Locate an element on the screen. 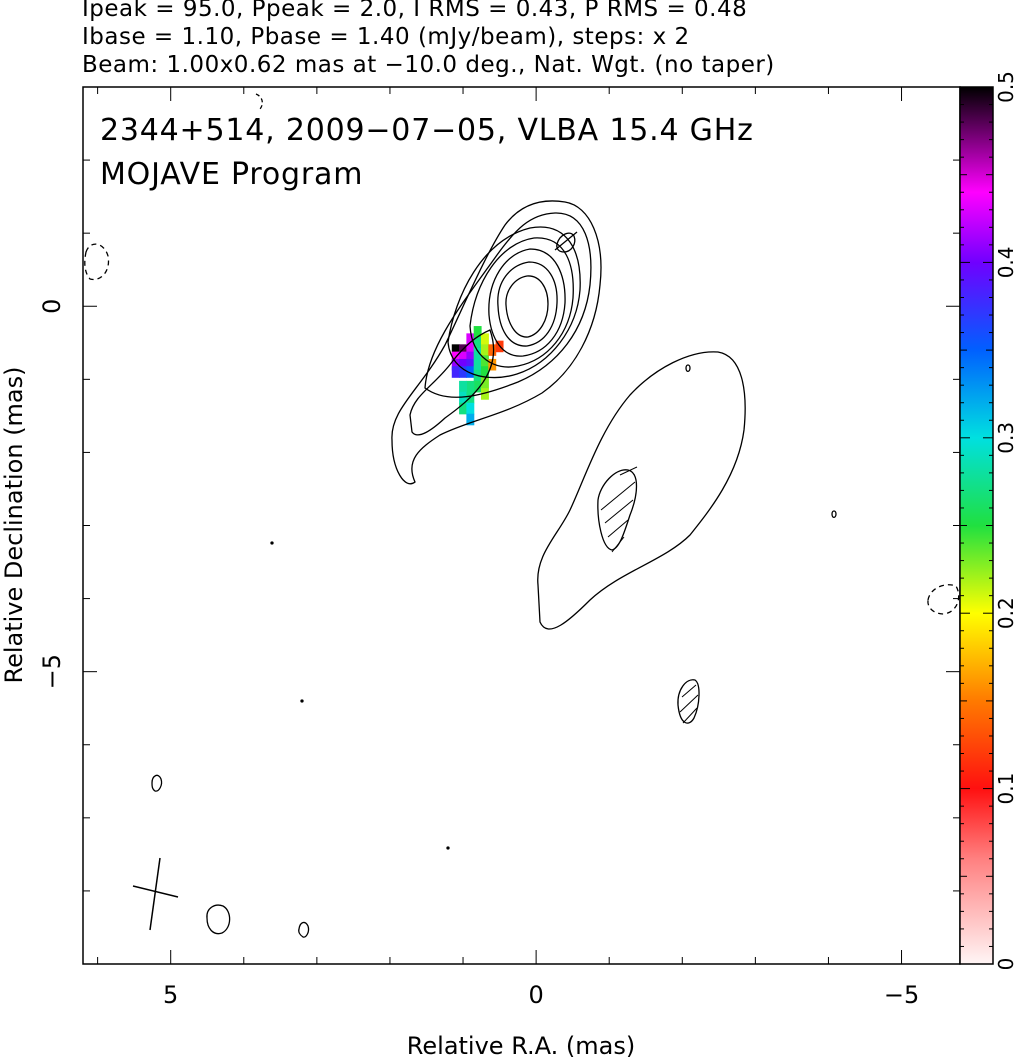 The image size is (1022, 1061). y-axis-label: Relative Declination (mas) is located at coordinates (14, 524).